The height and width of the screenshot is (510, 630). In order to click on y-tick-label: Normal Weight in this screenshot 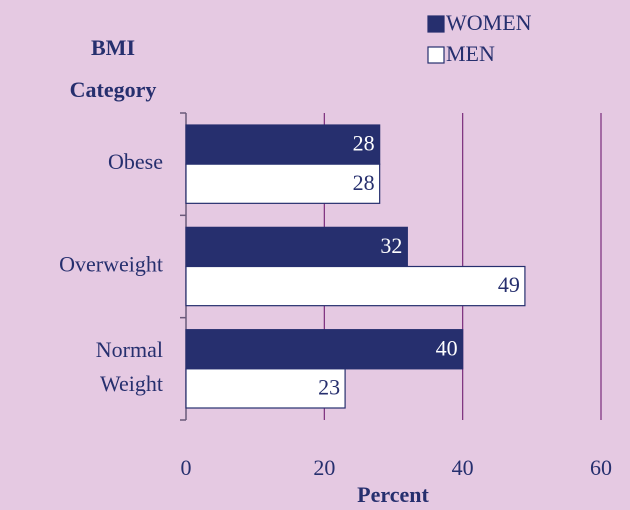, I will do `click(129, 366)`.